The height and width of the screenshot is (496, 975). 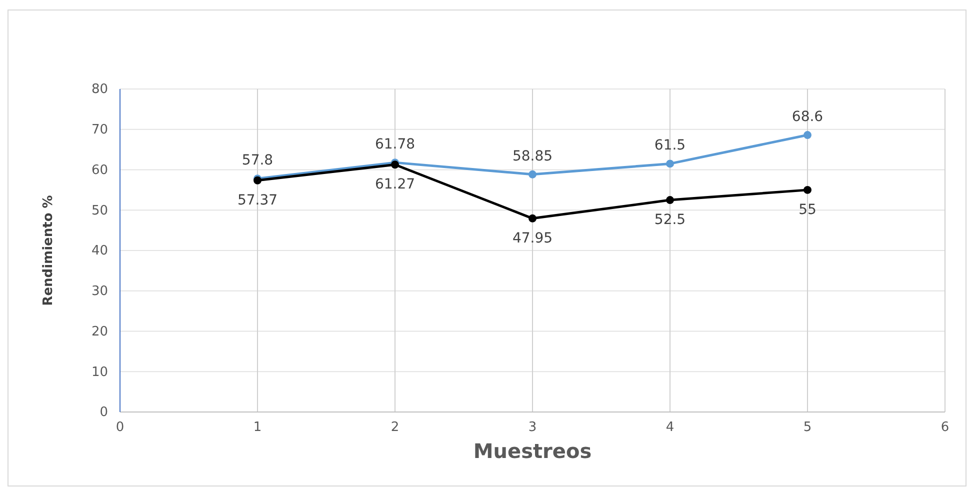 What do you see at coordinates (99, 292) in the screenshot?
I see `y-tick-label: 30` at bounding box center [99, 292].